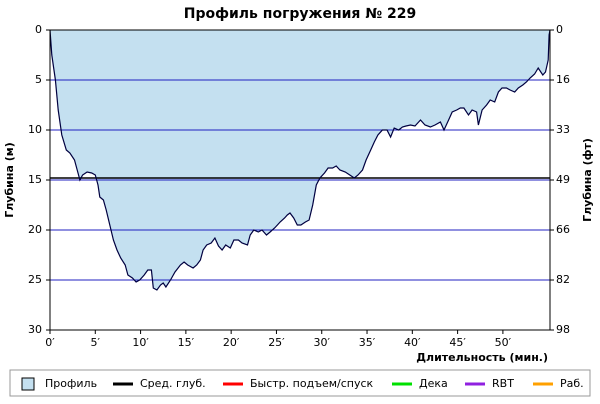 Image resolution: width=600 pixels, height=404 pixels. What do you see at coordinates (563, 179) in the screenshot?
I see `y2-tick-label: 49` at bounding box center [563, 179].